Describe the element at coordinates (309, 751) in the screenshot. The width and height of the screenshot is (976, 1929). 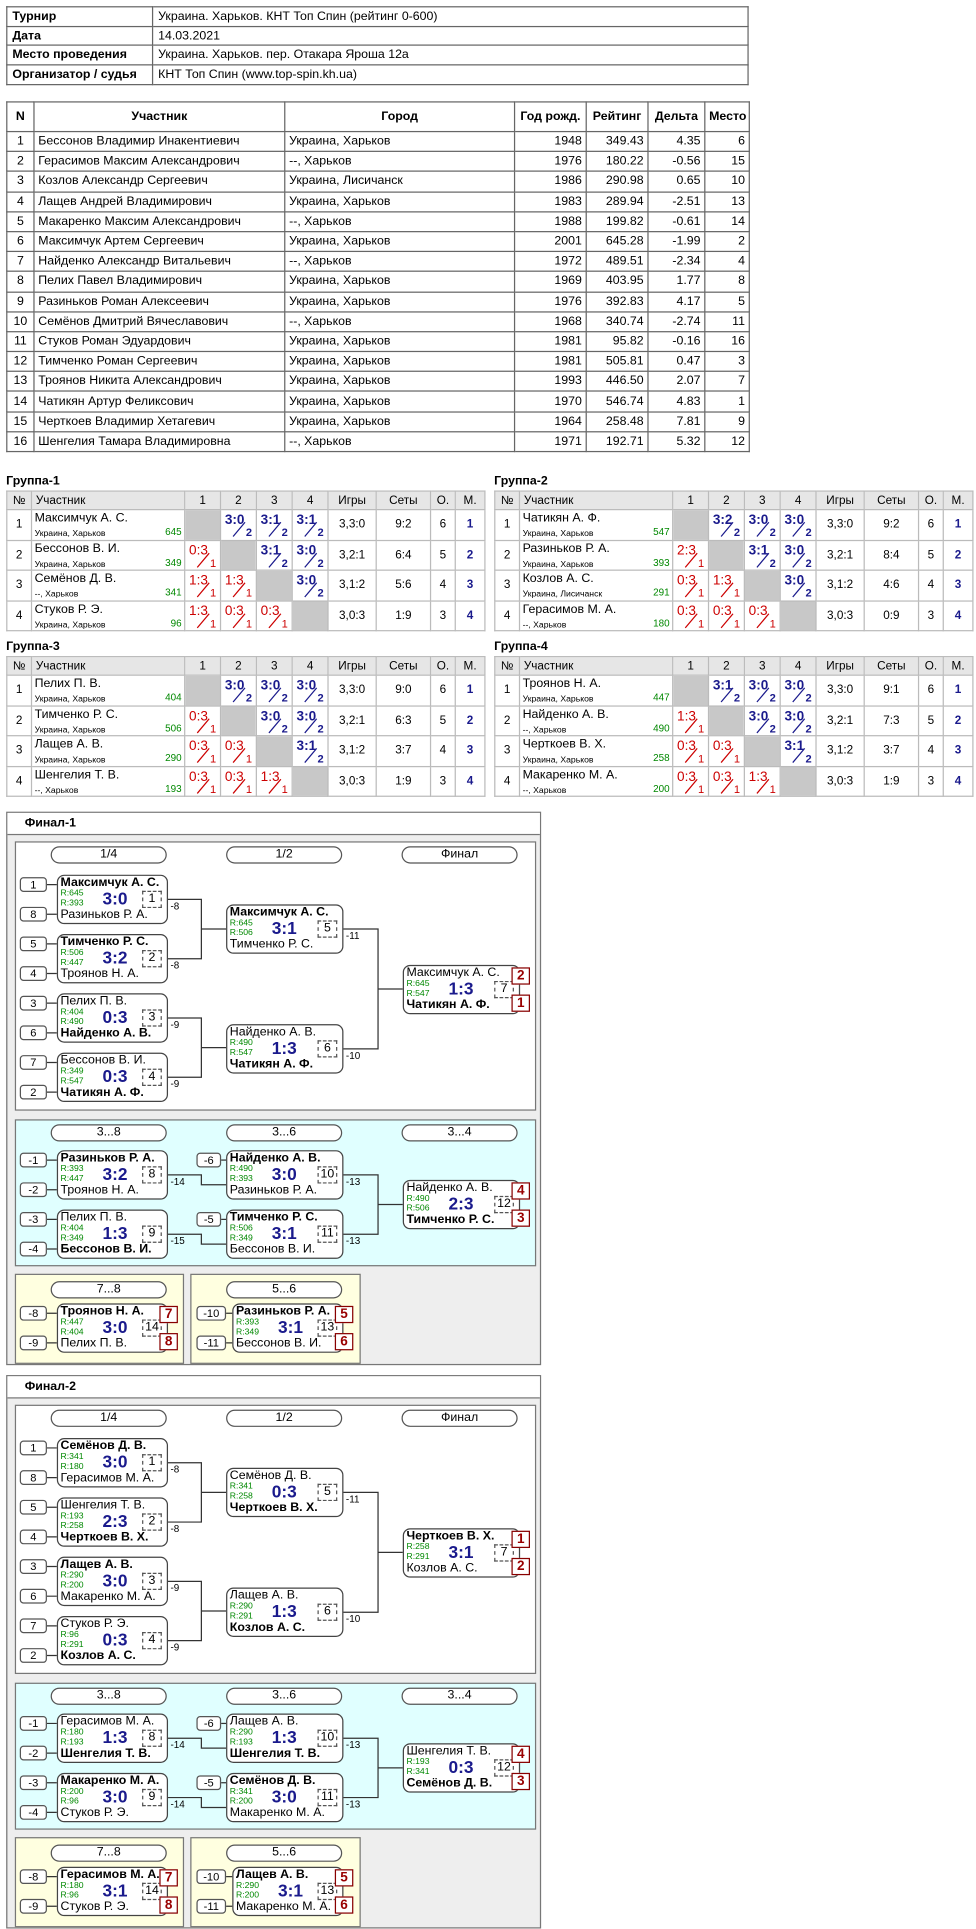
I see `score-box: 3:1 2` at that location.